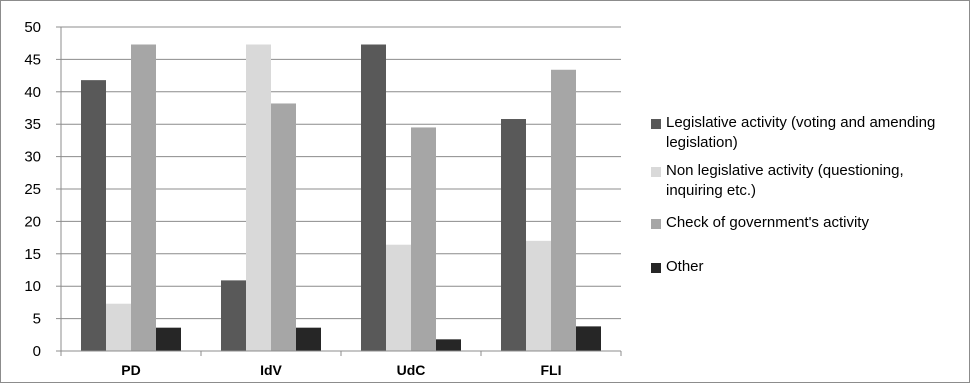 This screenshot has width=970, height=383. Describe the element at coordinates (767, 222) in the screenshot. I see `legend-label: Check of government's activity` at that location.